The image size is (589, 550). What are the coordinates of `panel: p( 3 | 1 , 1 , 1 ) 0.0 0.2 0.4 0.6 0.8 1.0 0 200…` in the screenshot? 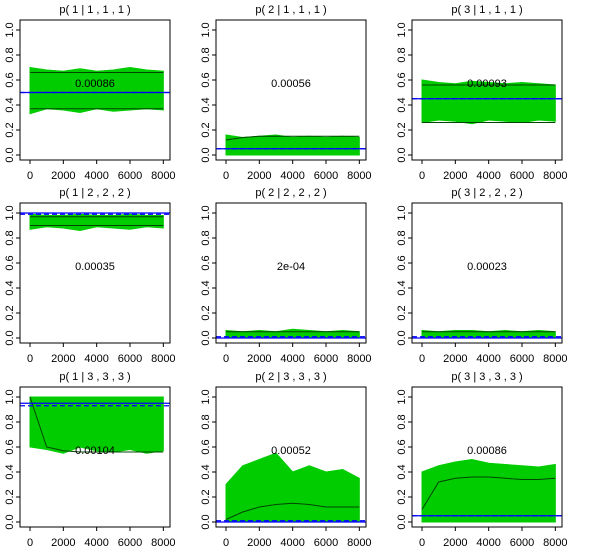 It's located at (482, 93).